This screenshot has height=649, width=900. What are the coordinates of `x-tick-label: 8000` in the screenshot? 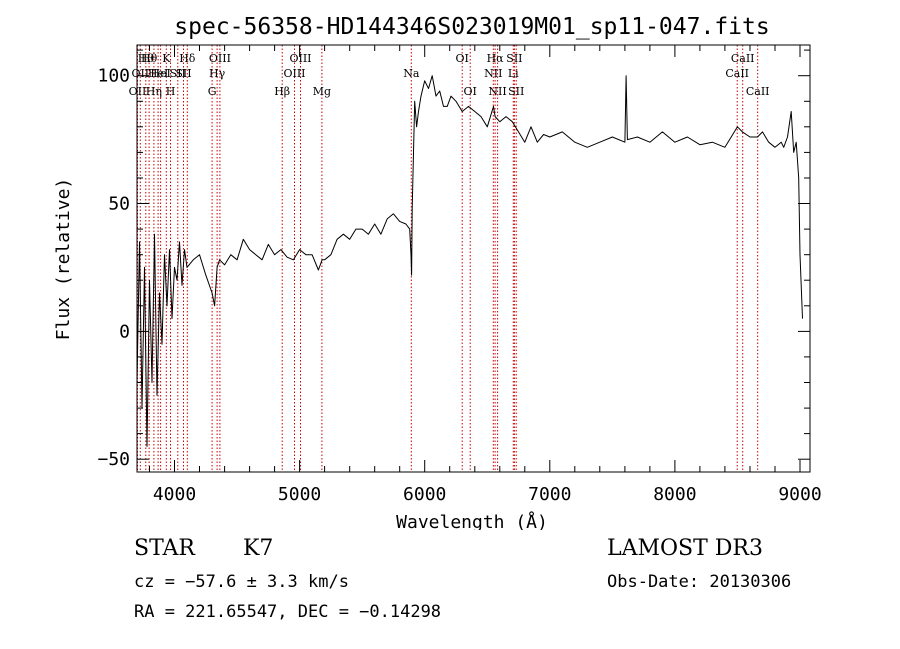 It's located at (674, 494).